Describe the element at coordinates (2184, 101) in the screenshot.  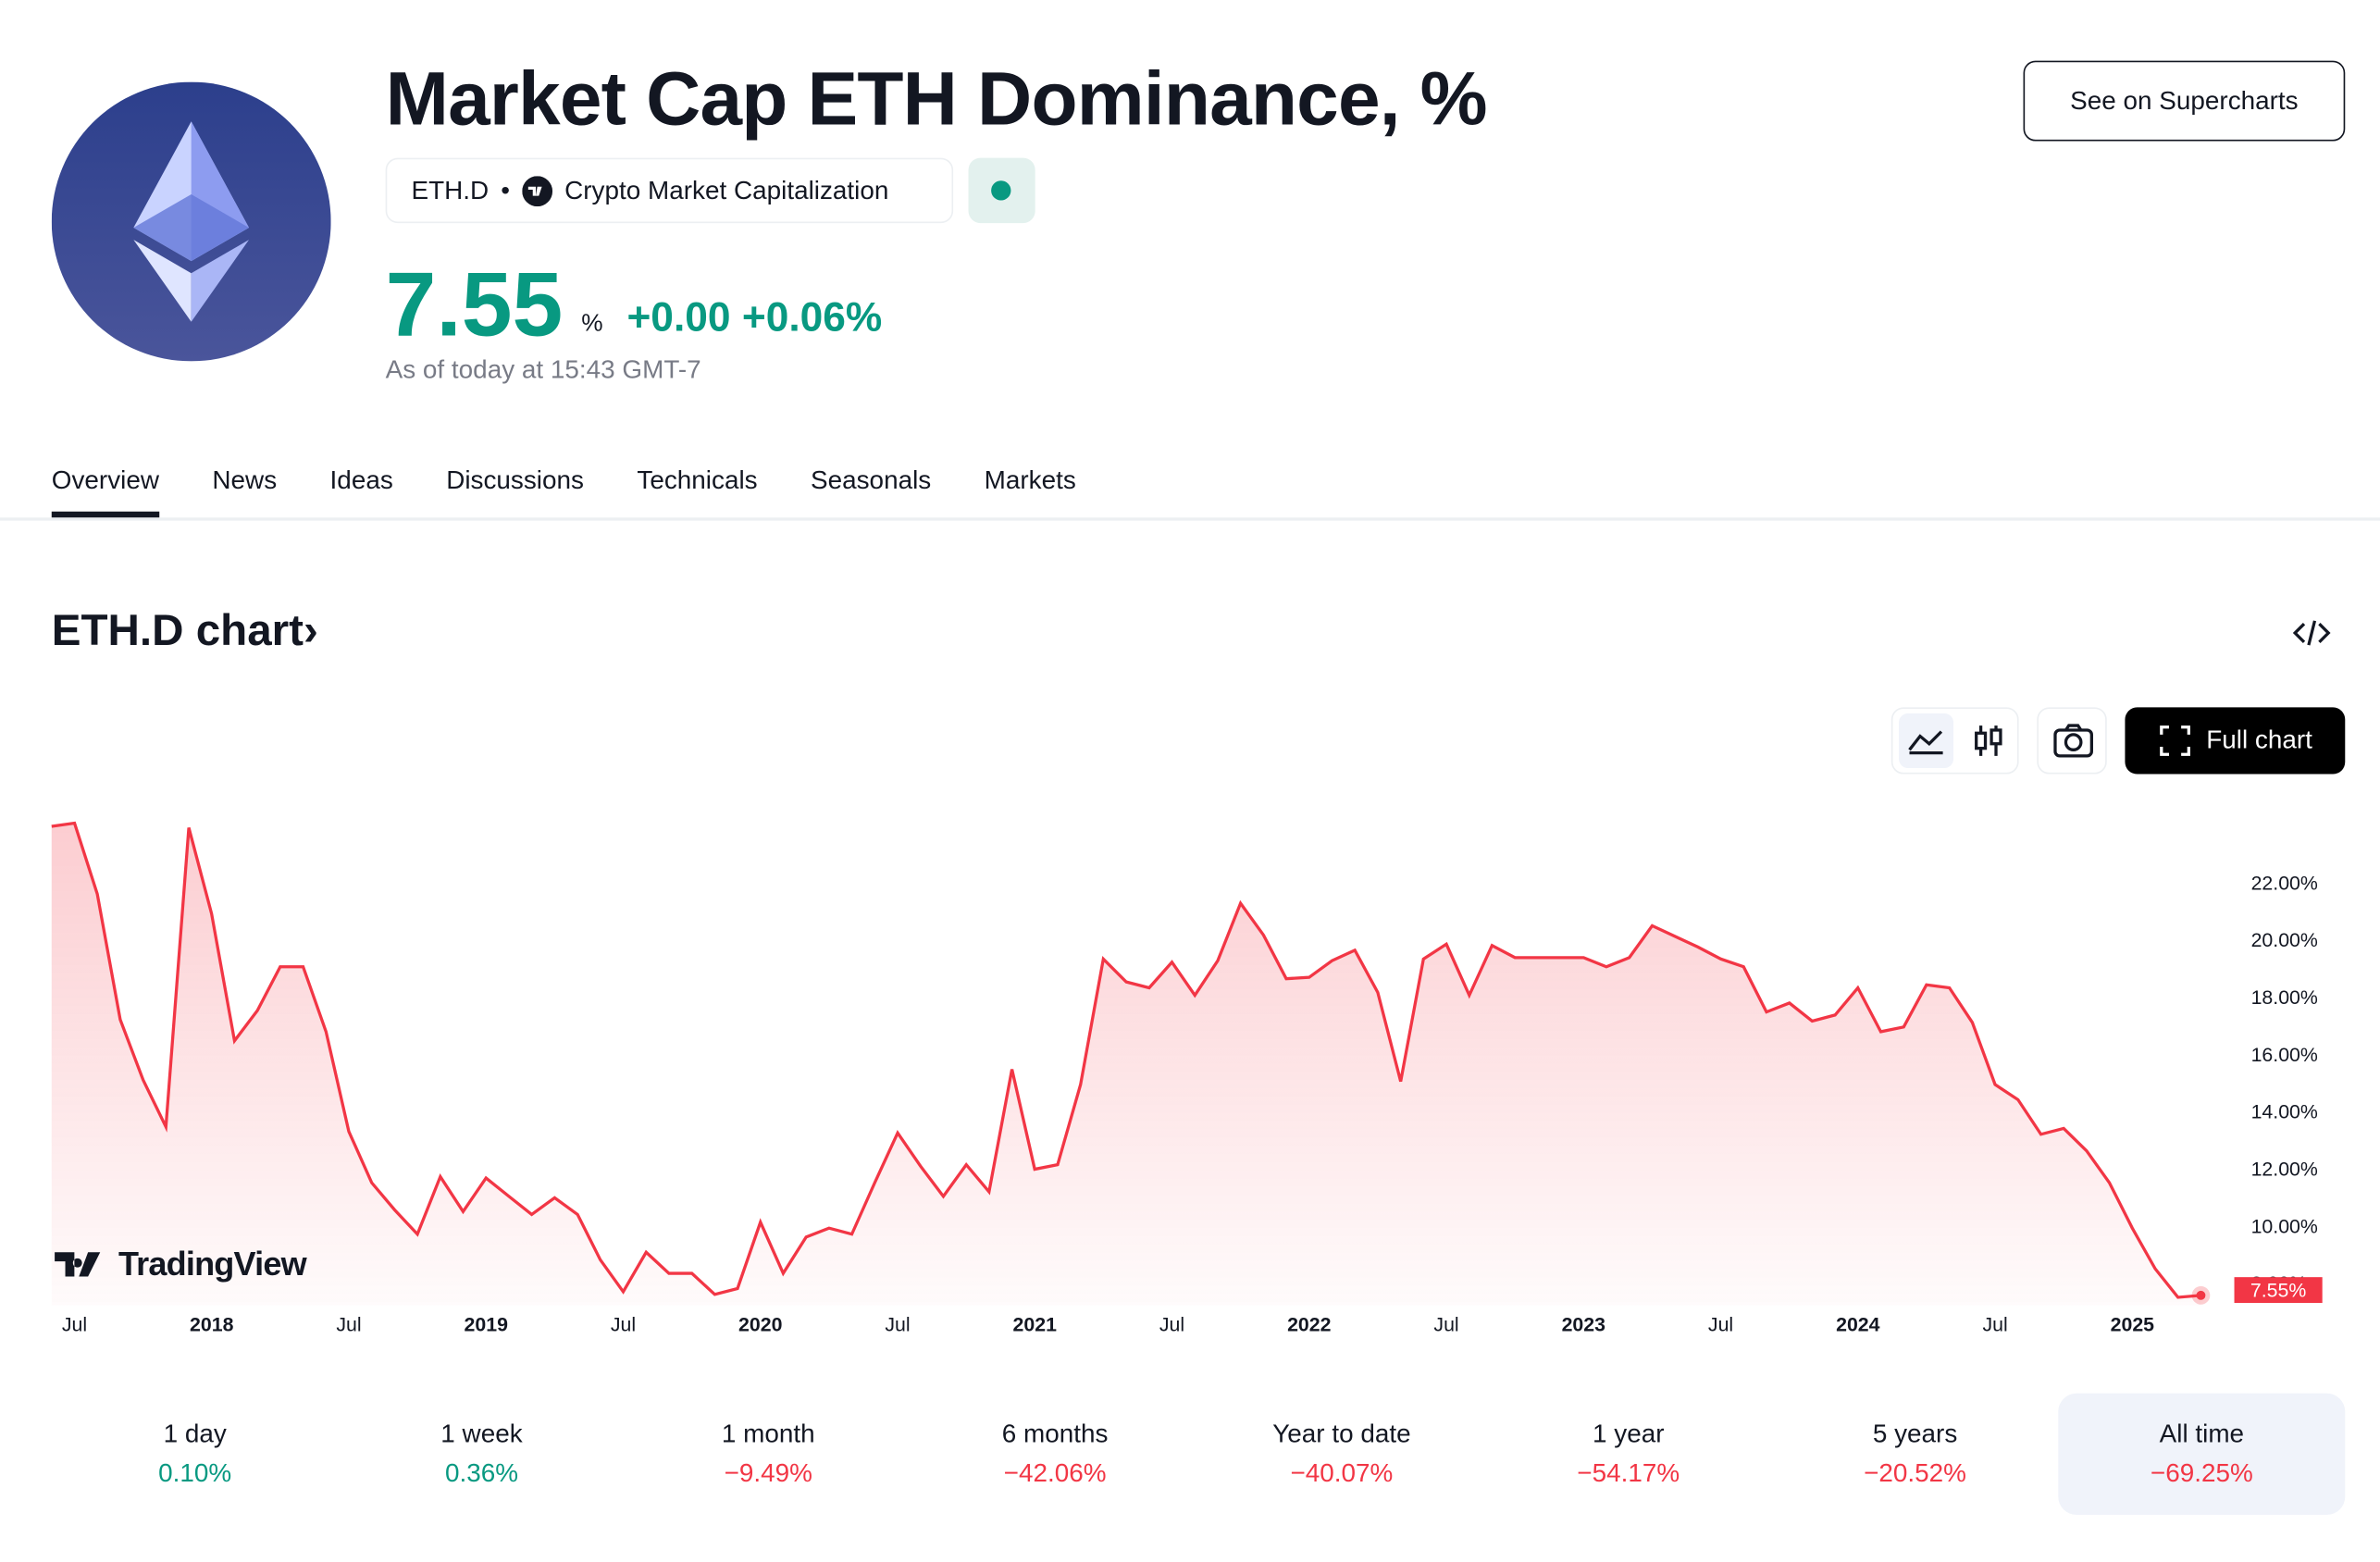
I see `supercharts-button: See on Supercharts` at that location.